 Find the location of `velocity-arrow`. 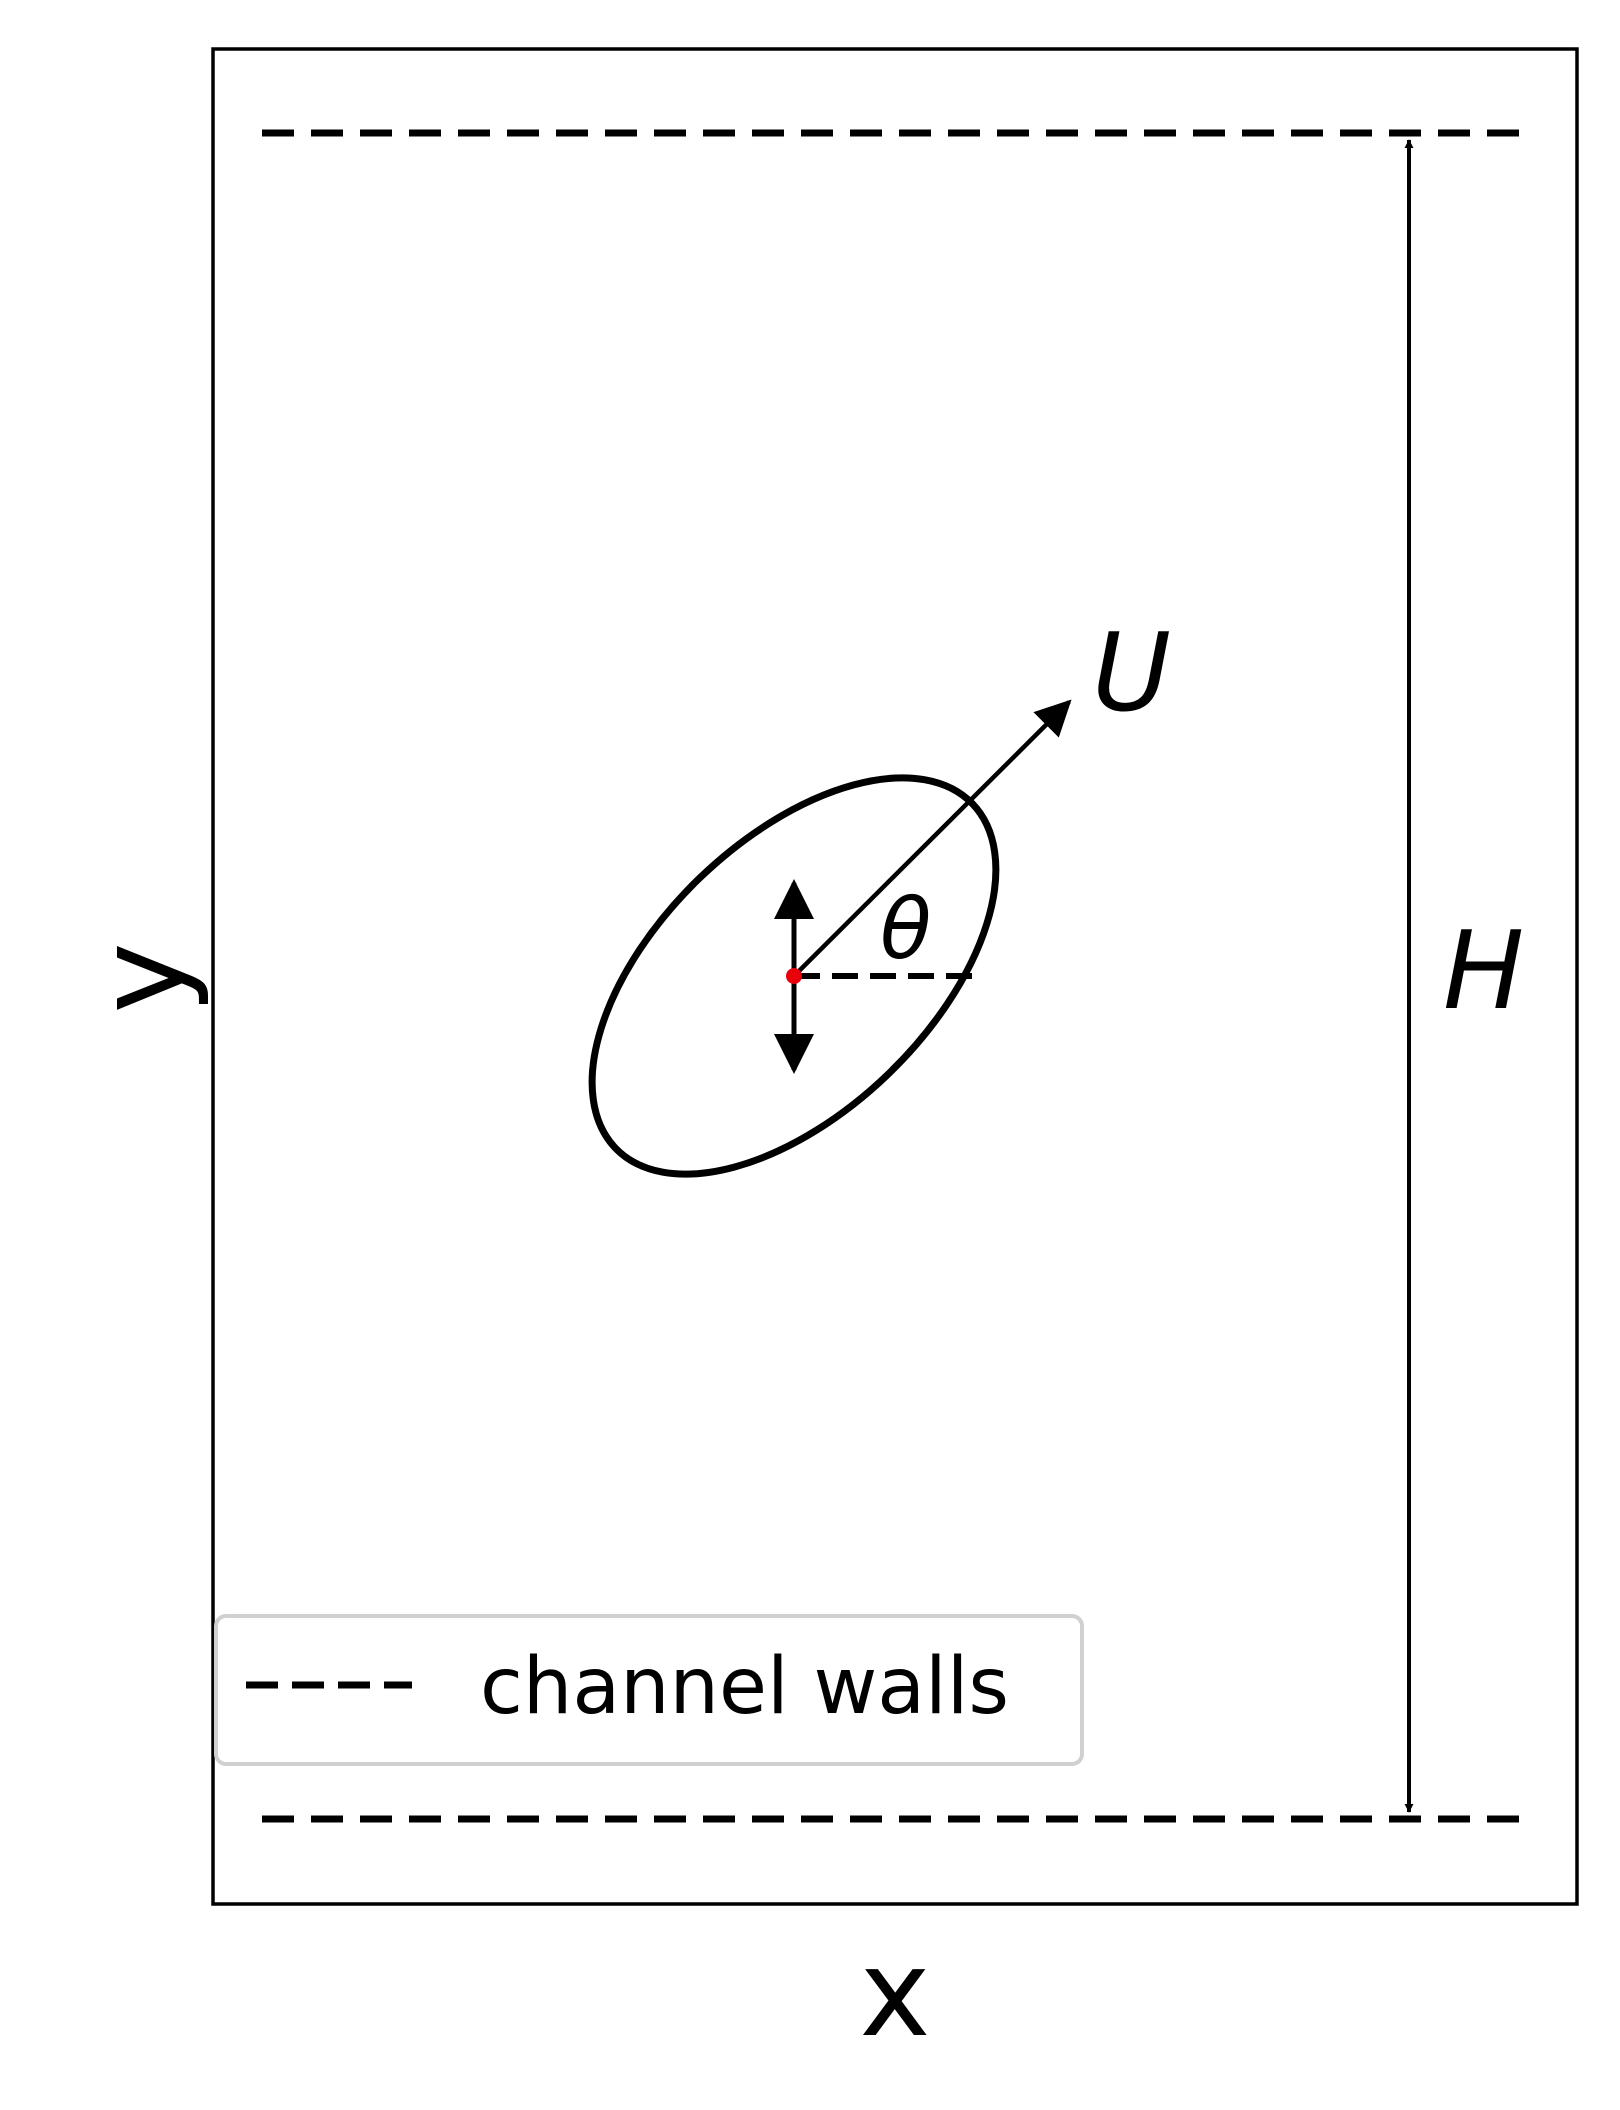

velocity-arrow is located at coordinates (932, 838).